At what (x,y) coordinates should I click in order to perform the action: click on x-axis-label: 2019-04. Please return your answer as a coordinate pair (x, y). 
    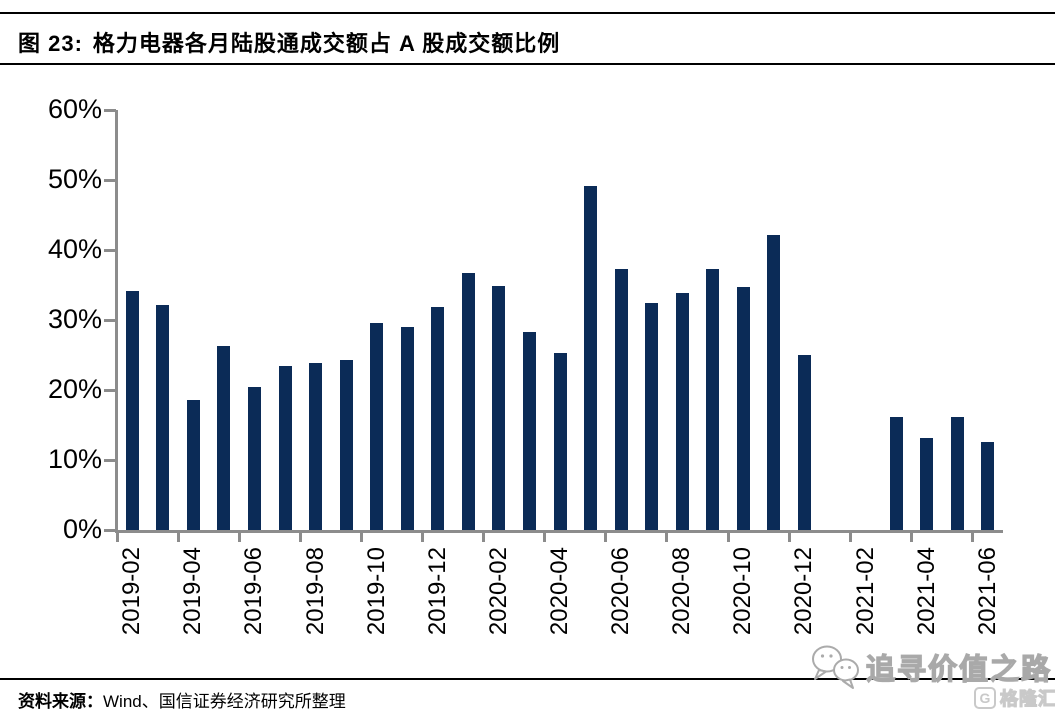
    Looking at the image, I should click on (193, 591).